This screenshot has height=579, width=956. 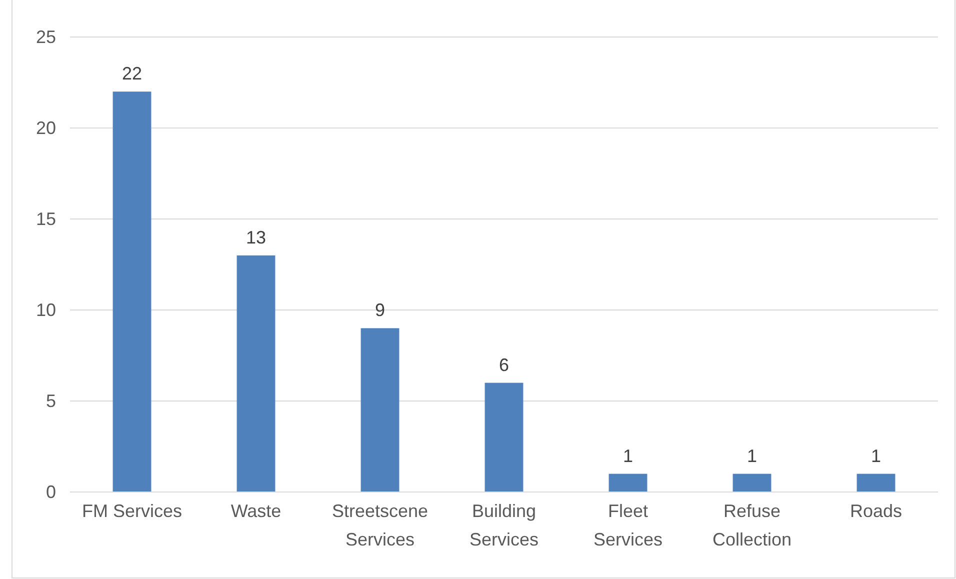 I want to click on x-tick-label: Roads, so click(x=876, y=510).